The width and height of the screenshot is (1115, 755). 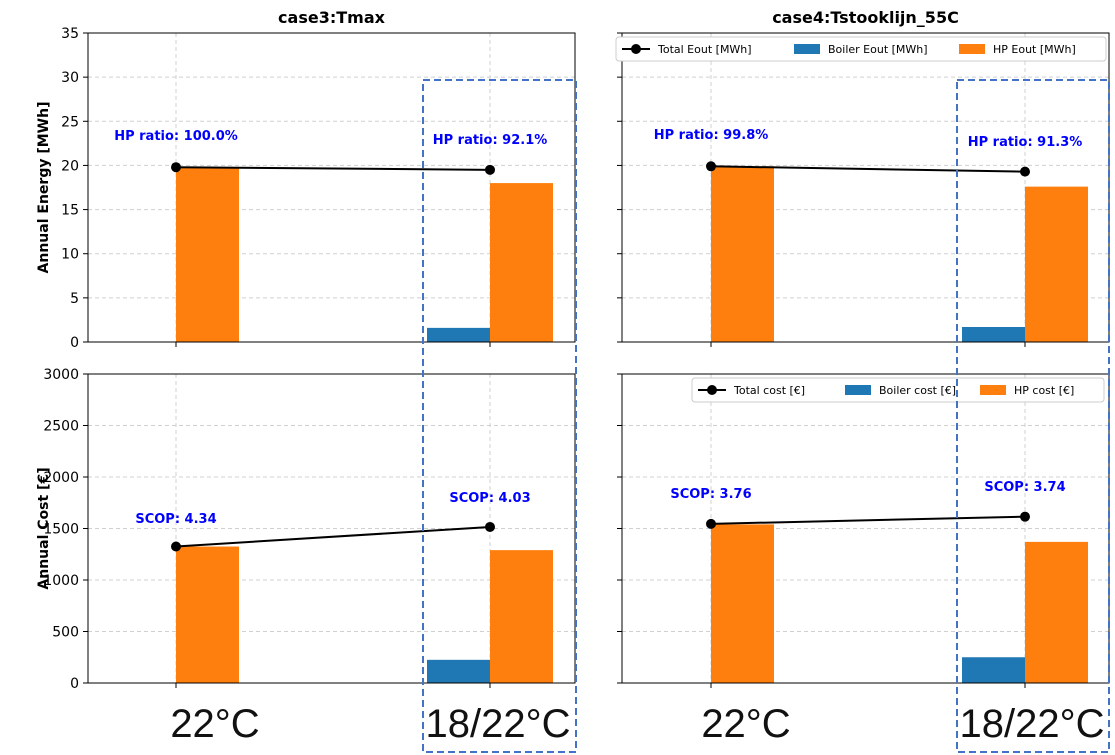 I want to click on chart-title: case4:Tstooklijn_55C, so click(x=865, y=17).